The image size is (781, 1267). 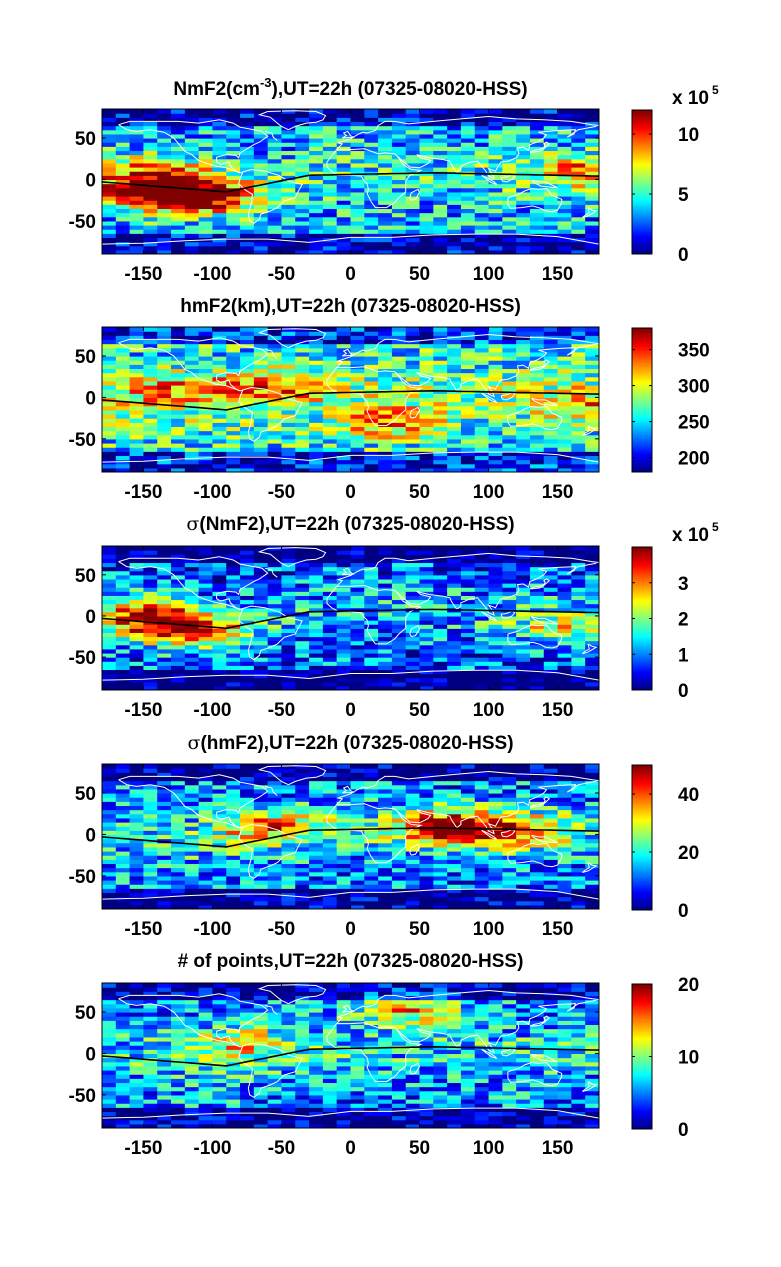 What do you see at coordinates (489, 710) in the screenshot?
I see `x-tick-label: 100` at bounding box center [489, 710].